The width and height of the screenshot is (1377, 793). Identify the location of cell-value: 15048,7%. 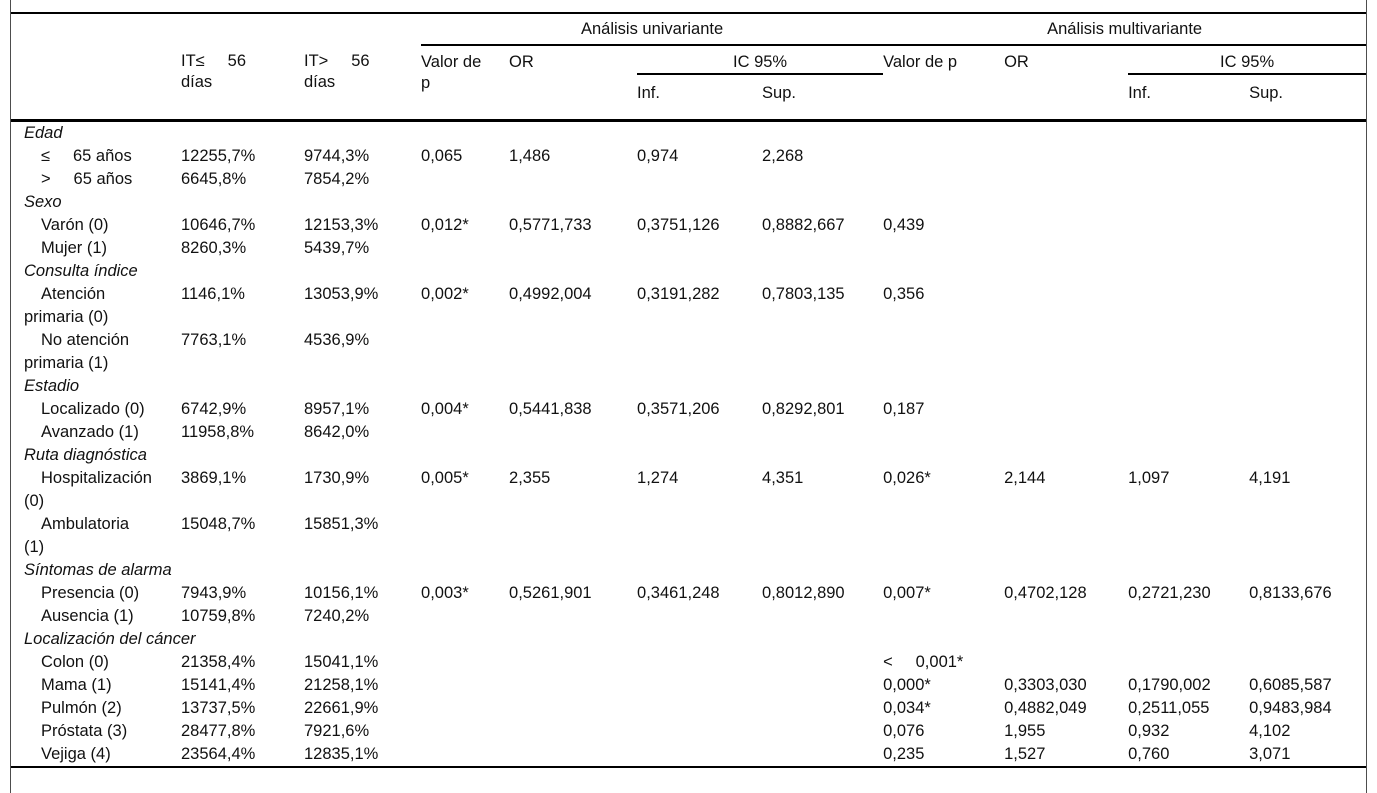
(218, 524).